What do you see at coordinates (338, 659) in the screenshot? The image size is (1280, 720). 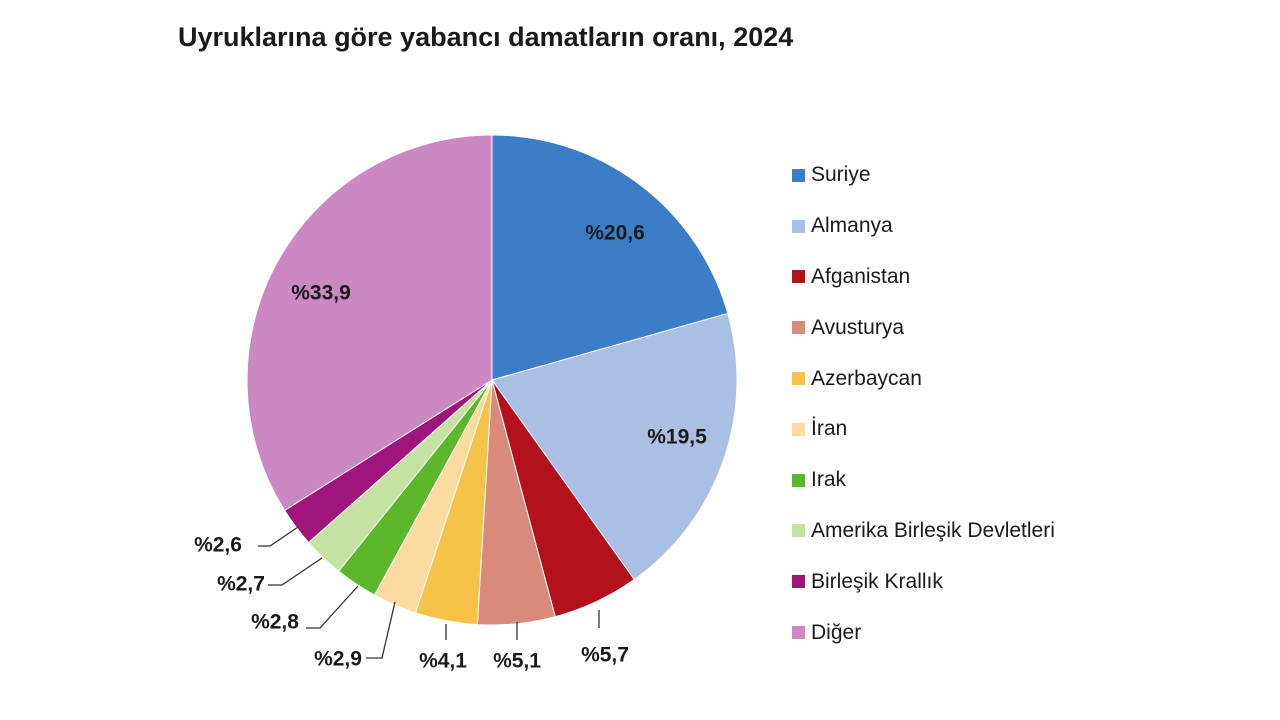 I see `data-label-6: %2,9` at bounding box center [338, 659].